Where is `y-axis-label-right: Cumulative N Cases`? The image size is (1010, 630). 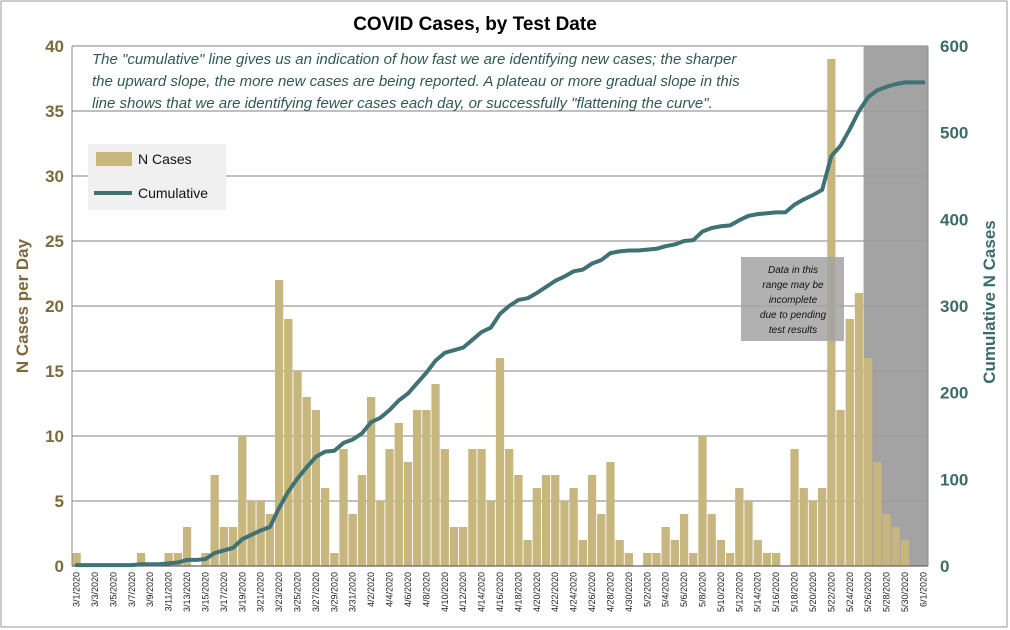
y-axis-label-right: Cumulative N Cases is located at coordinates (989, 301).